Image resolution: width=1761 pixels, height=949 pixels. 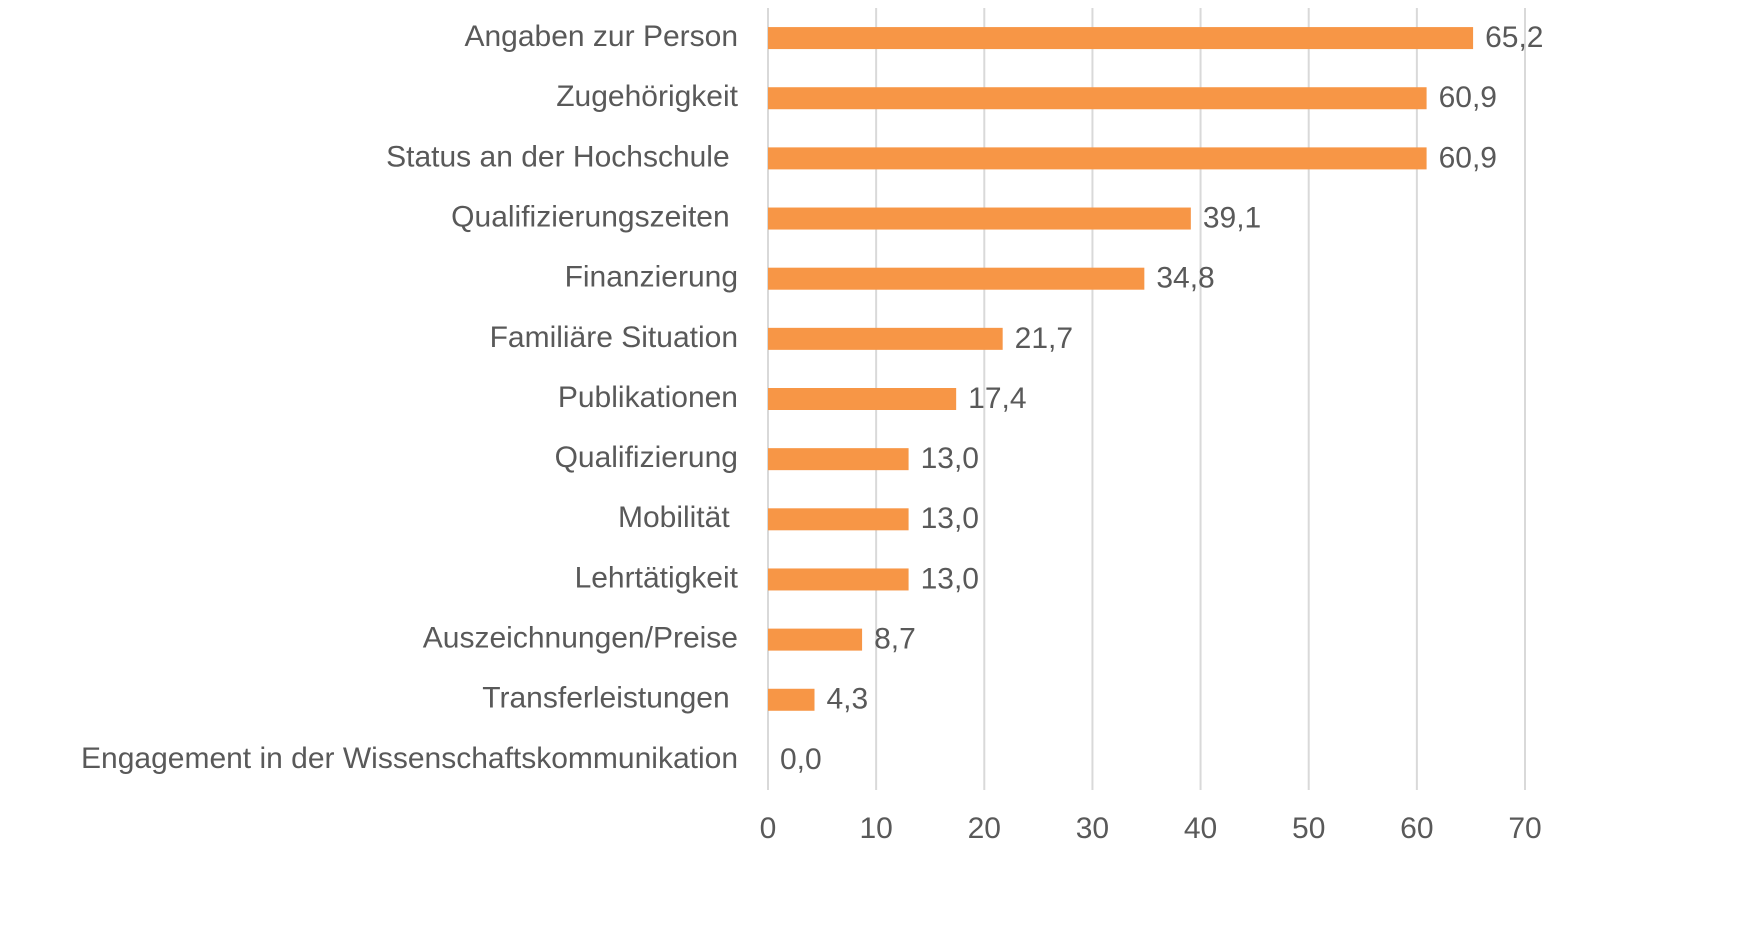 What do you see at coordinates (1416, 828) in the screenshot?
I see `x-tick-label: 60` at bounding box center [1416, 828].